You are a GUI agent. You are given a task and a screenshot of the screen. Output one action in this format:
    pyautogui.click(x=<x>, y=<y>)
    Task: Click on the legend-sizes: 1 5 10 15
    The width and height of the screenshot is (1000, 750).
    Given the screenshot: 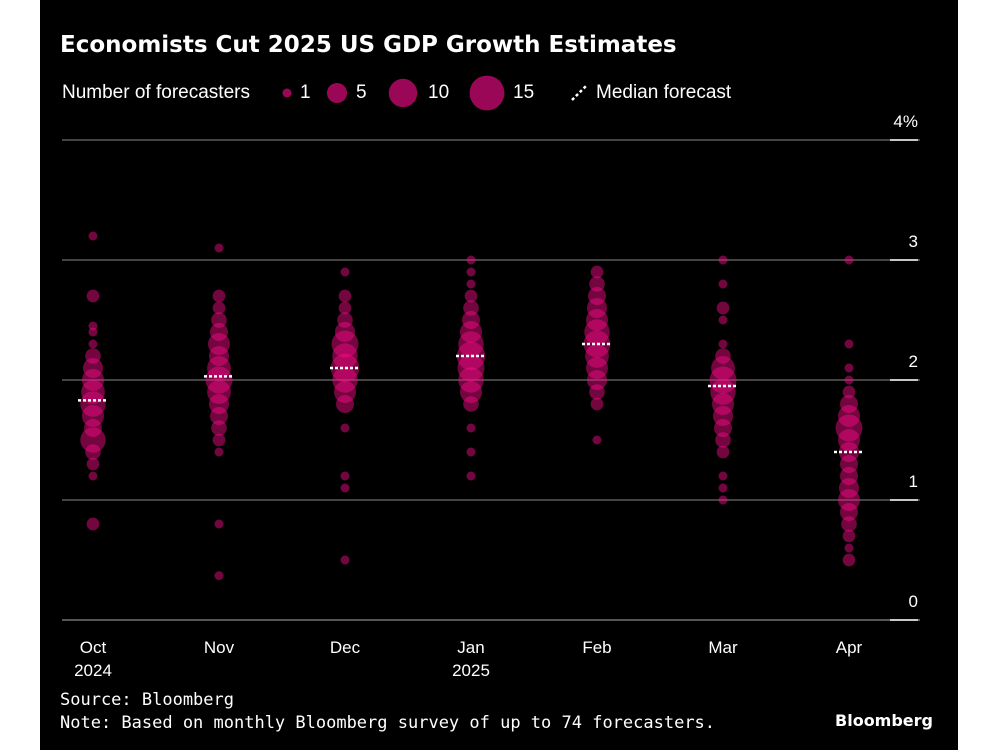 What is the action you would take?
    pyautogui.click(x=408, y=93)
    